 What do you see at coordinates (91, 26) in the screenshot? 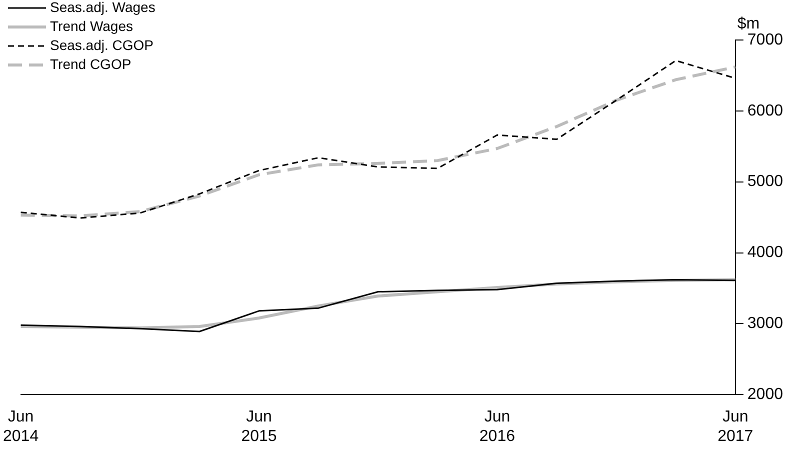
I see `legend-label: Trend Wages` at bounding box center [91, 26].